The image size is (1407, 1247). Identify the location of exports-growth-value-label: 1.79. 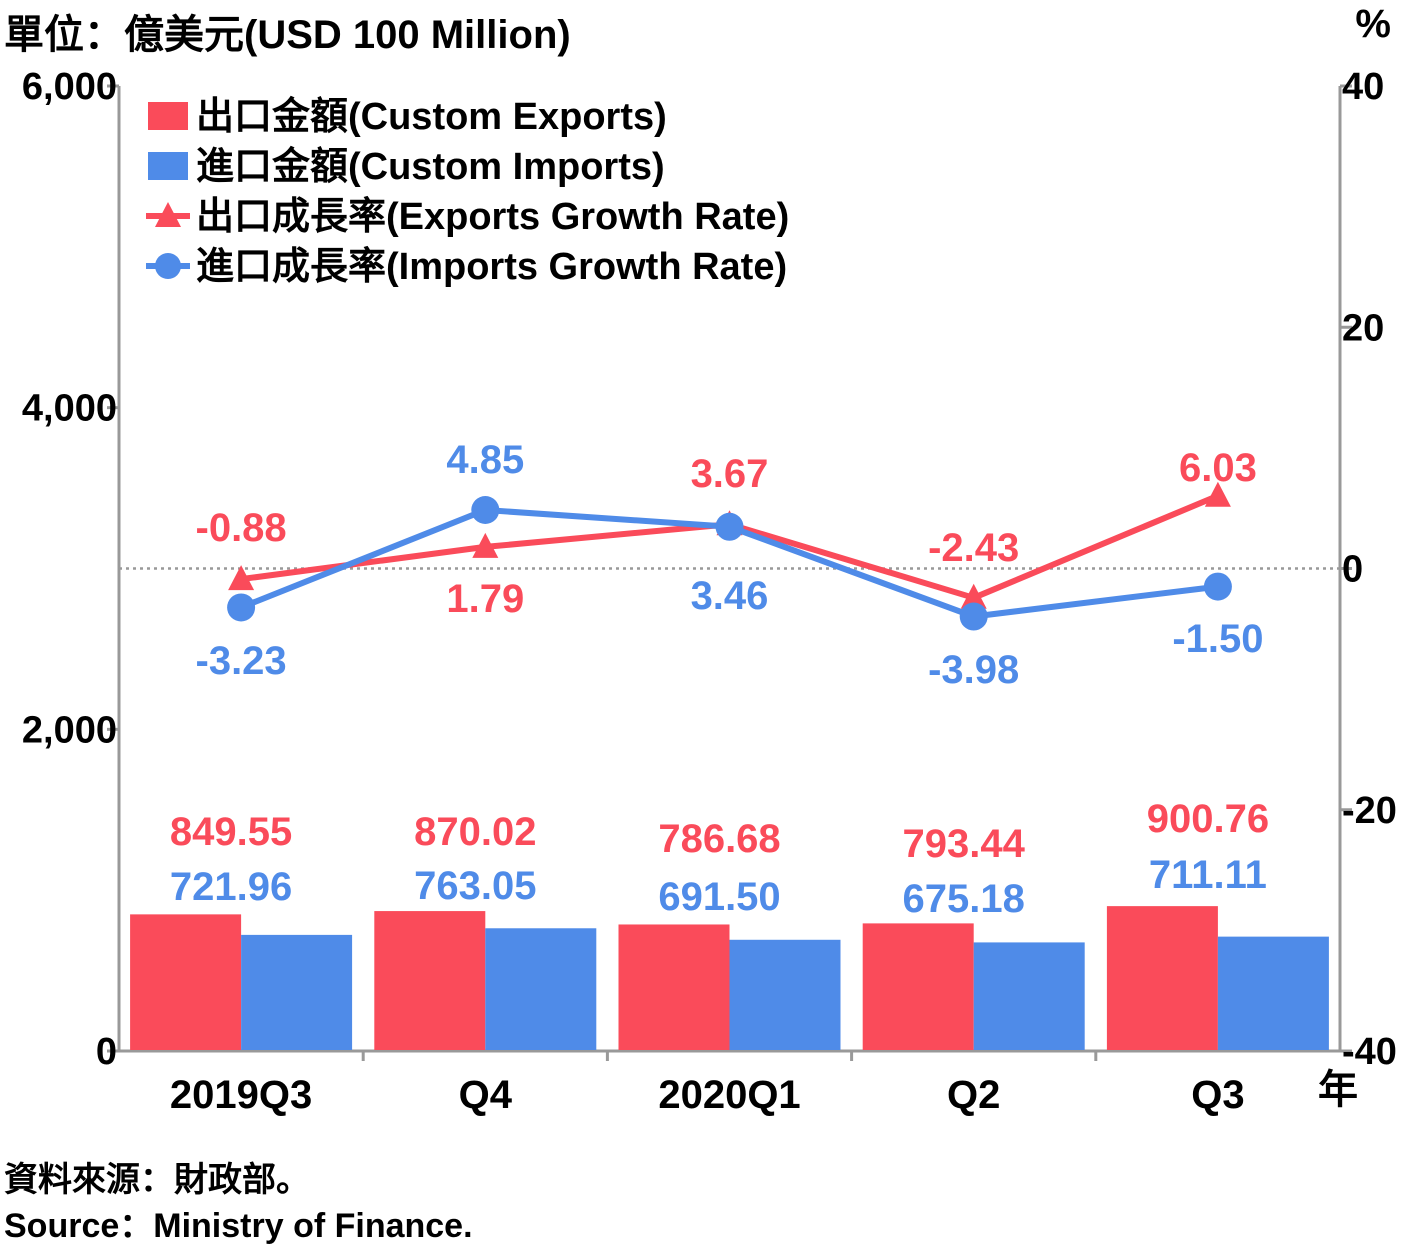
(485, 599).